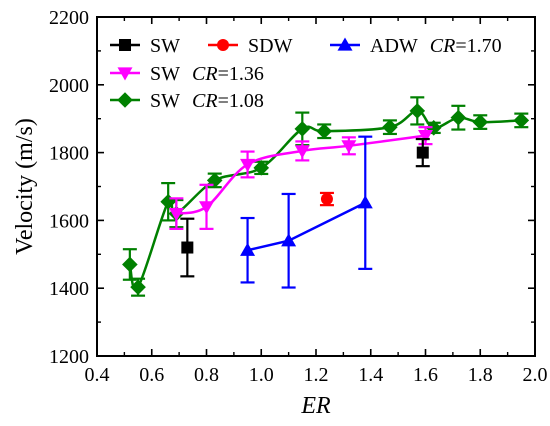 This screenshot has width=550, height=426. What do you see at coordinates (223, 45) in the screenshot?
I see `legend-entry-2-marker` at bounding box center [223, 45].